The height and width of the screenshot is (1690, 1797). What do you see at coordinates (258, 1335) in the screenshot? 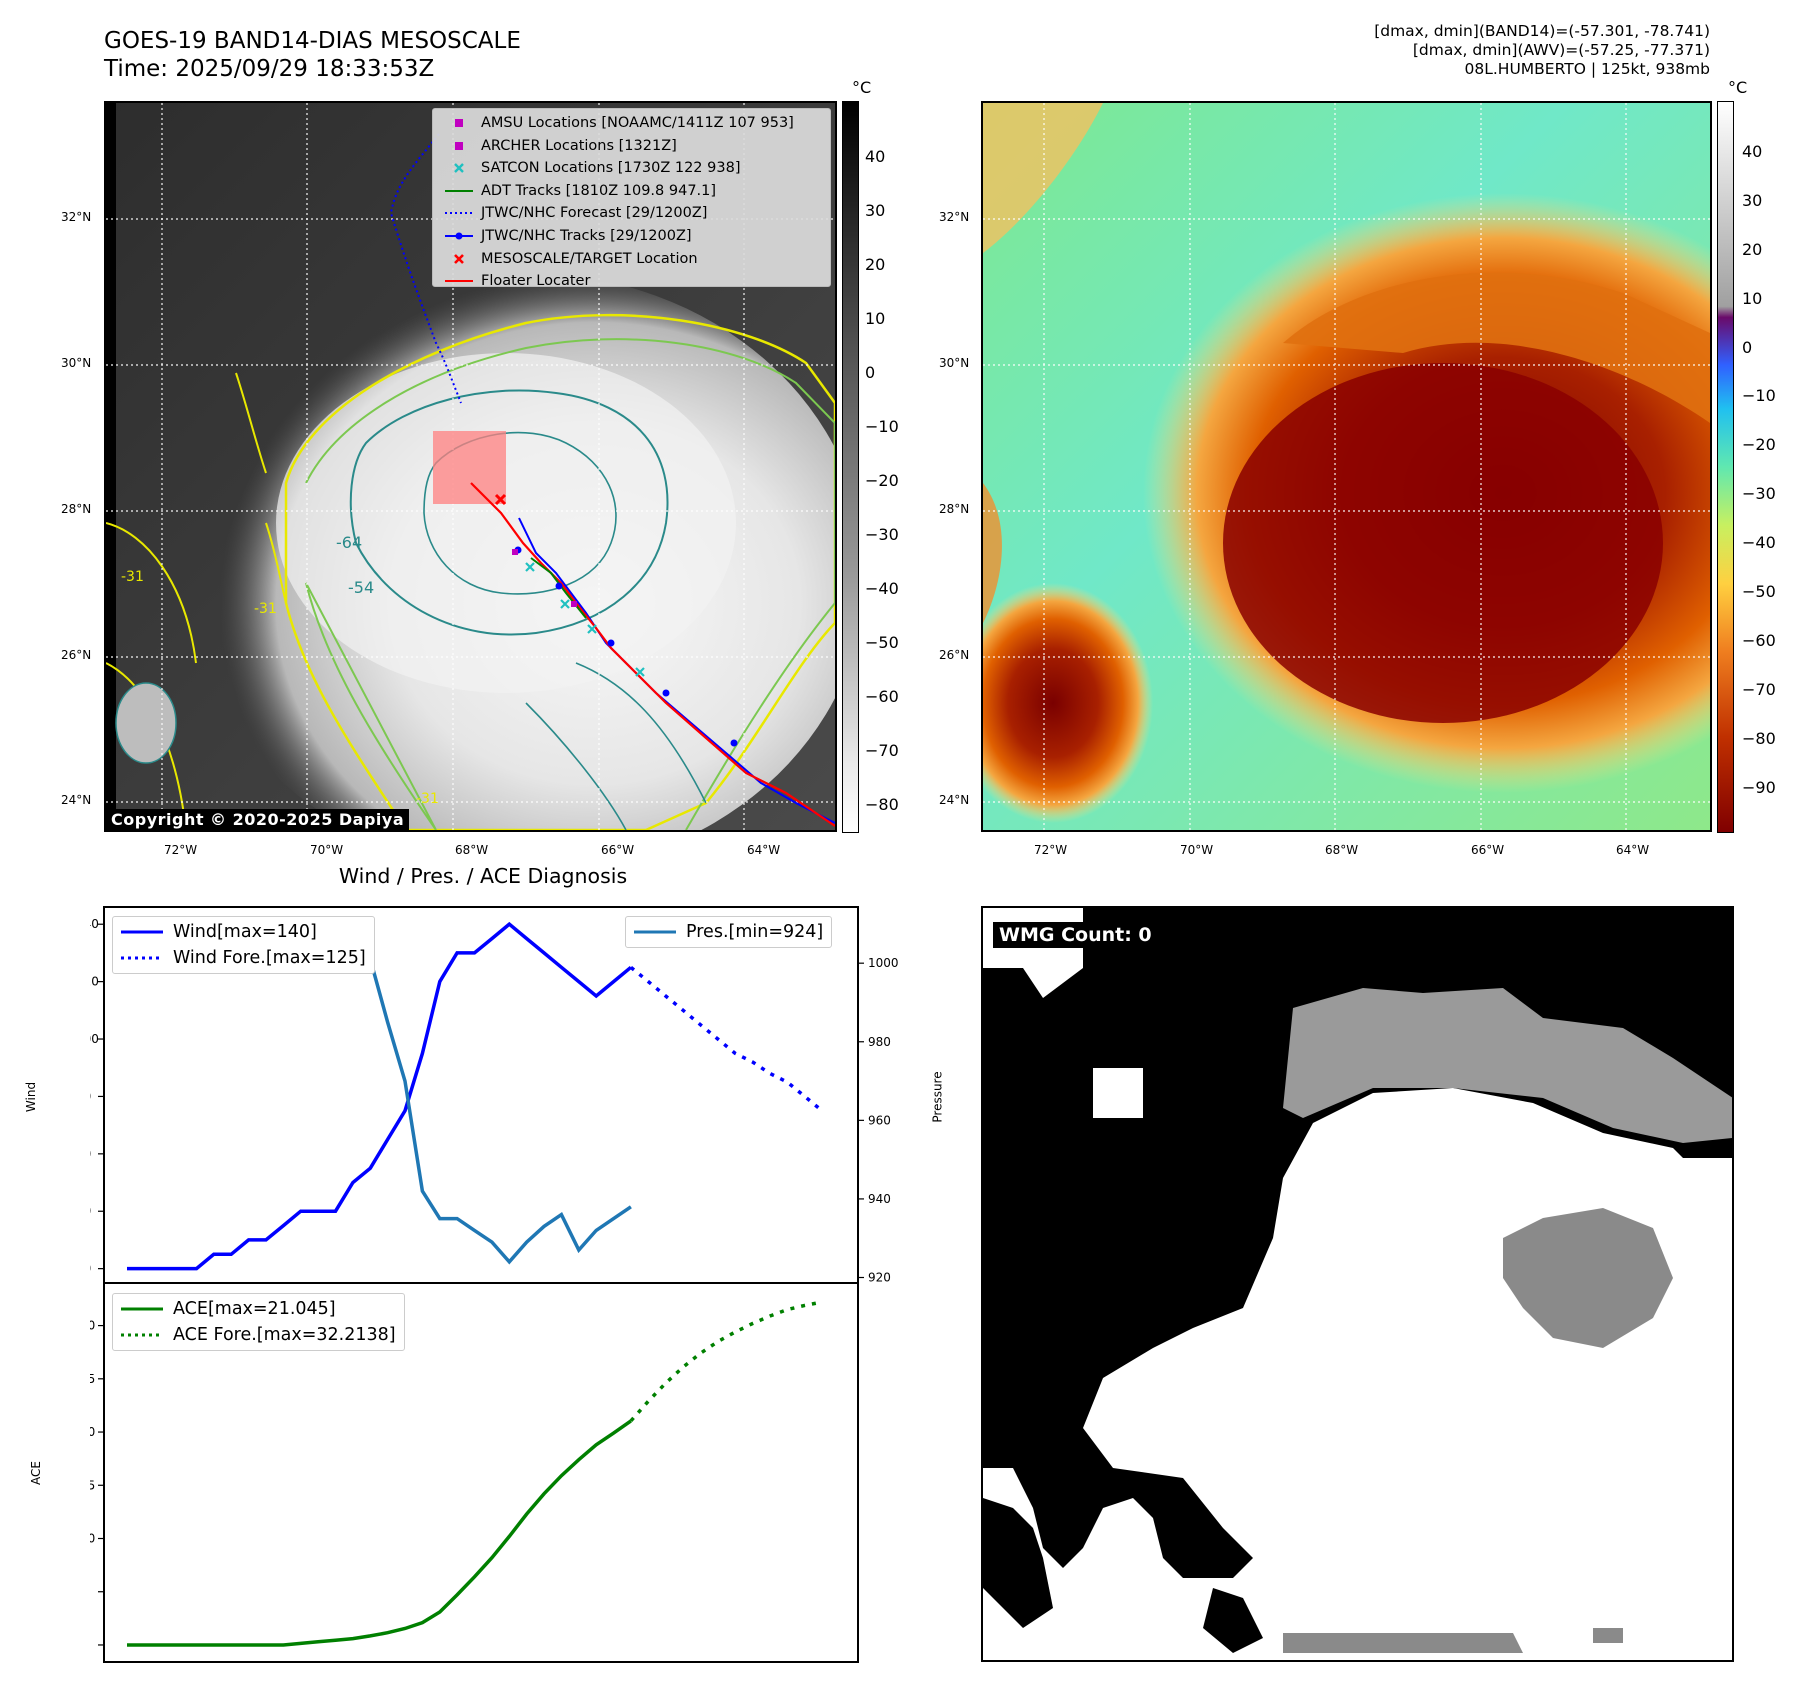
I see `legend-ace-forecast: ACE Fore.[max=32.2138]` at bounding box center [258, 1335].